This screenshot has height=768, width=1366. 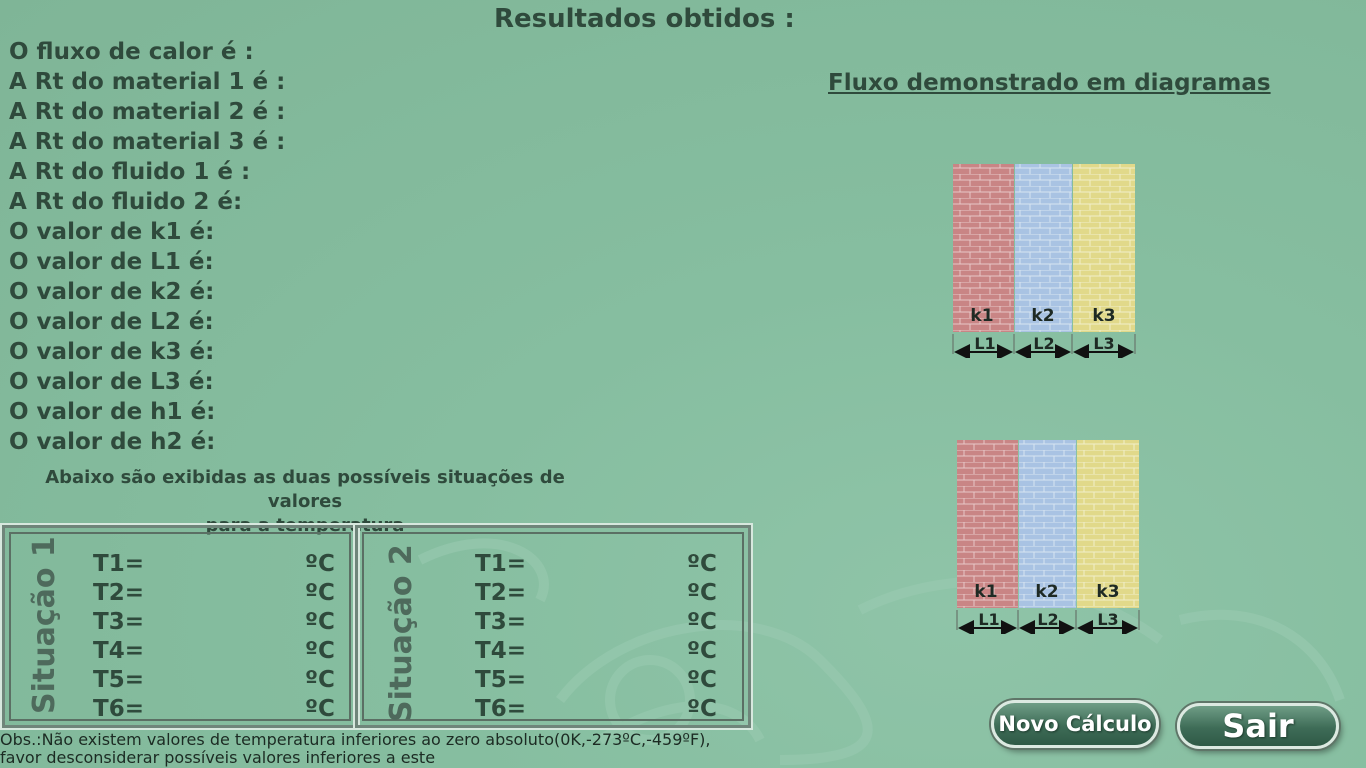 I want to click on situation-2-row-t4: T4= ºC, so click(x=596, y=651).